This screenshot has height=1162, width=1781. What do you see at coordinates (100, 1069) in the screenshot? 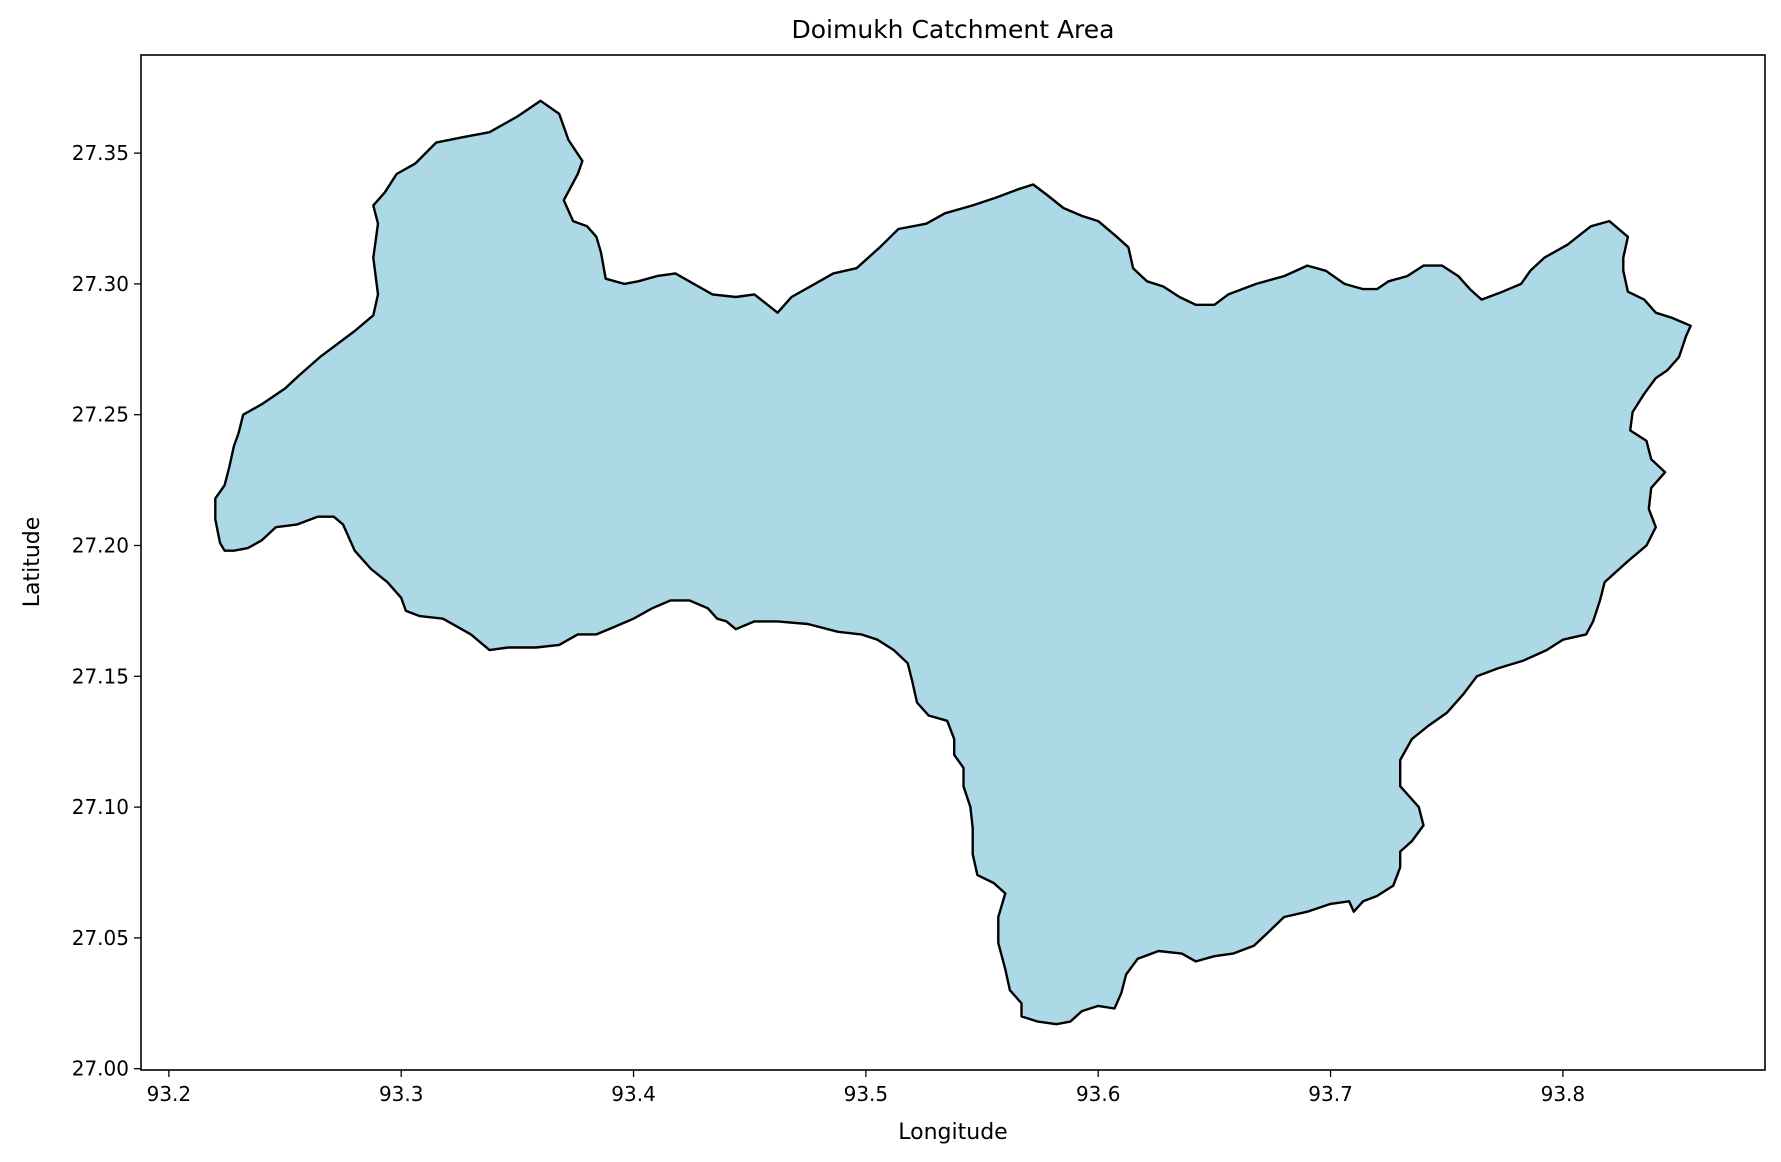
I see `y-tick-label: 27.00` at bounding box center [100, 1069].